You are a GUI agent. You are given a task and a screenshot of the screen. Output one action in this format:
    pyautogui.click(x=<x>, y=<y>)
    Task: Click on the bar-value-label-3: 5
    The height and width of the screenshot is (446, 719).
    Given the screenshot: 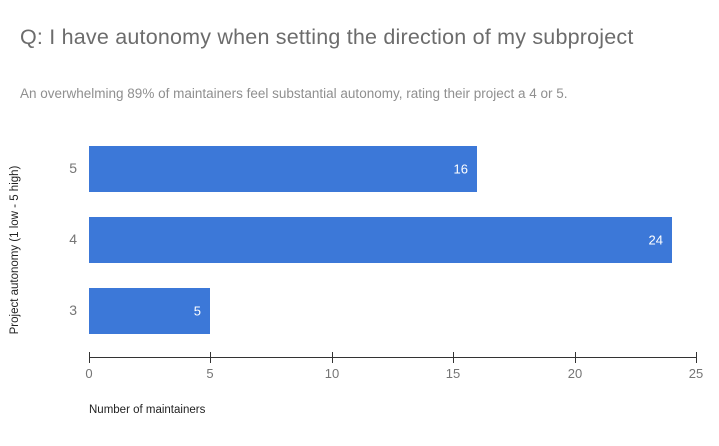 What is the action you would take?
    pyautogui.click(x=197, y=311)
    